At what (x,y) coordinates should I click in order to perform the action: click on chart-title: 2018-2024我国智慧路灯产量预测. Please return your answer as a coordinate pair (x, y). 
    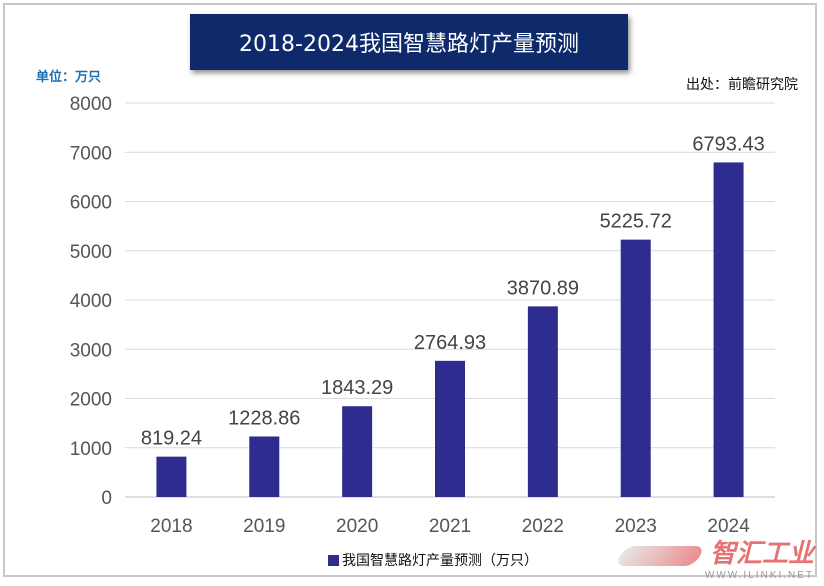
    Looking at the image, I should click on (409, 42).